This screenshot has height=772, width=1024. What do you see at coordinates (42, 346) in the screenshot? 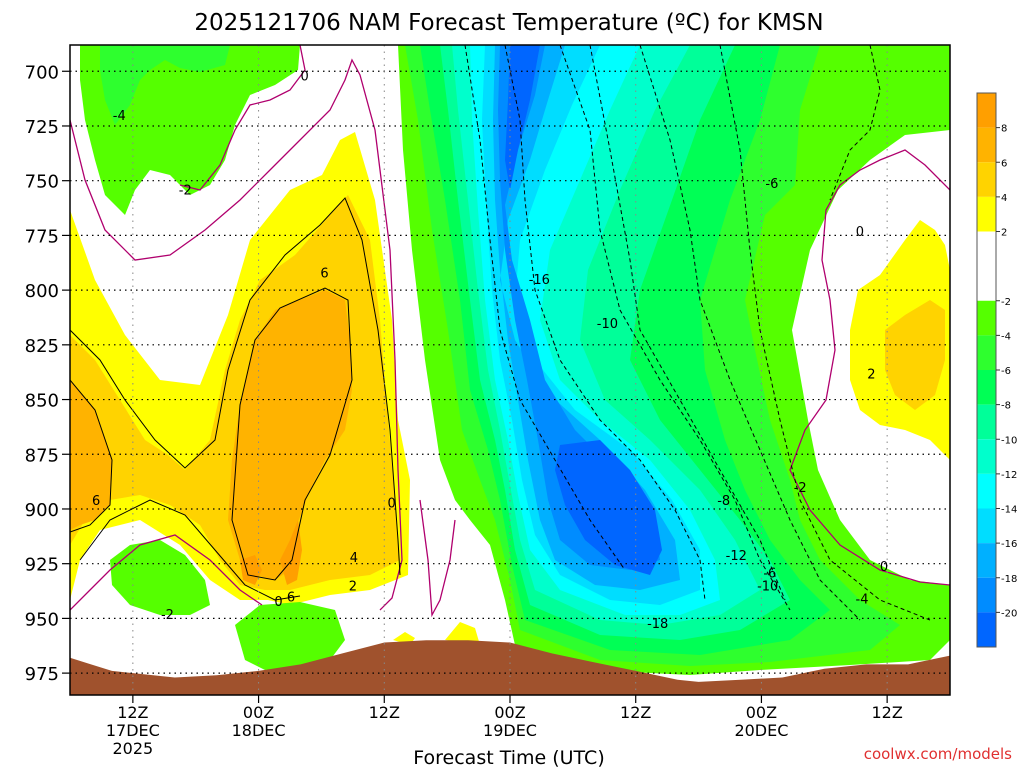
I see `y-tick-label: 825` at bounding box center [42, 346].